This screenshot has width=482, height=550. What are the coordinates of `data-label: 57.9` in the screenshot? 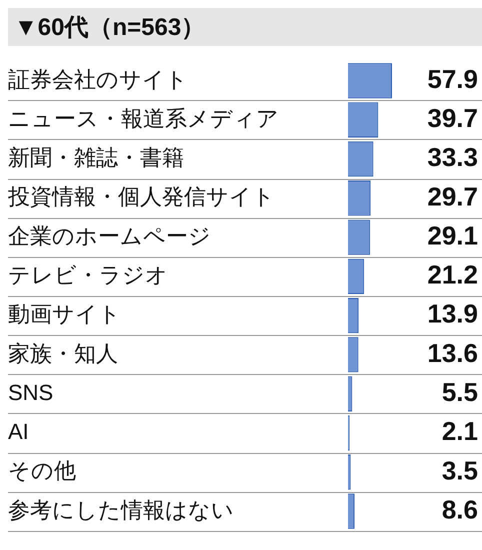 It's located at (452, 79).